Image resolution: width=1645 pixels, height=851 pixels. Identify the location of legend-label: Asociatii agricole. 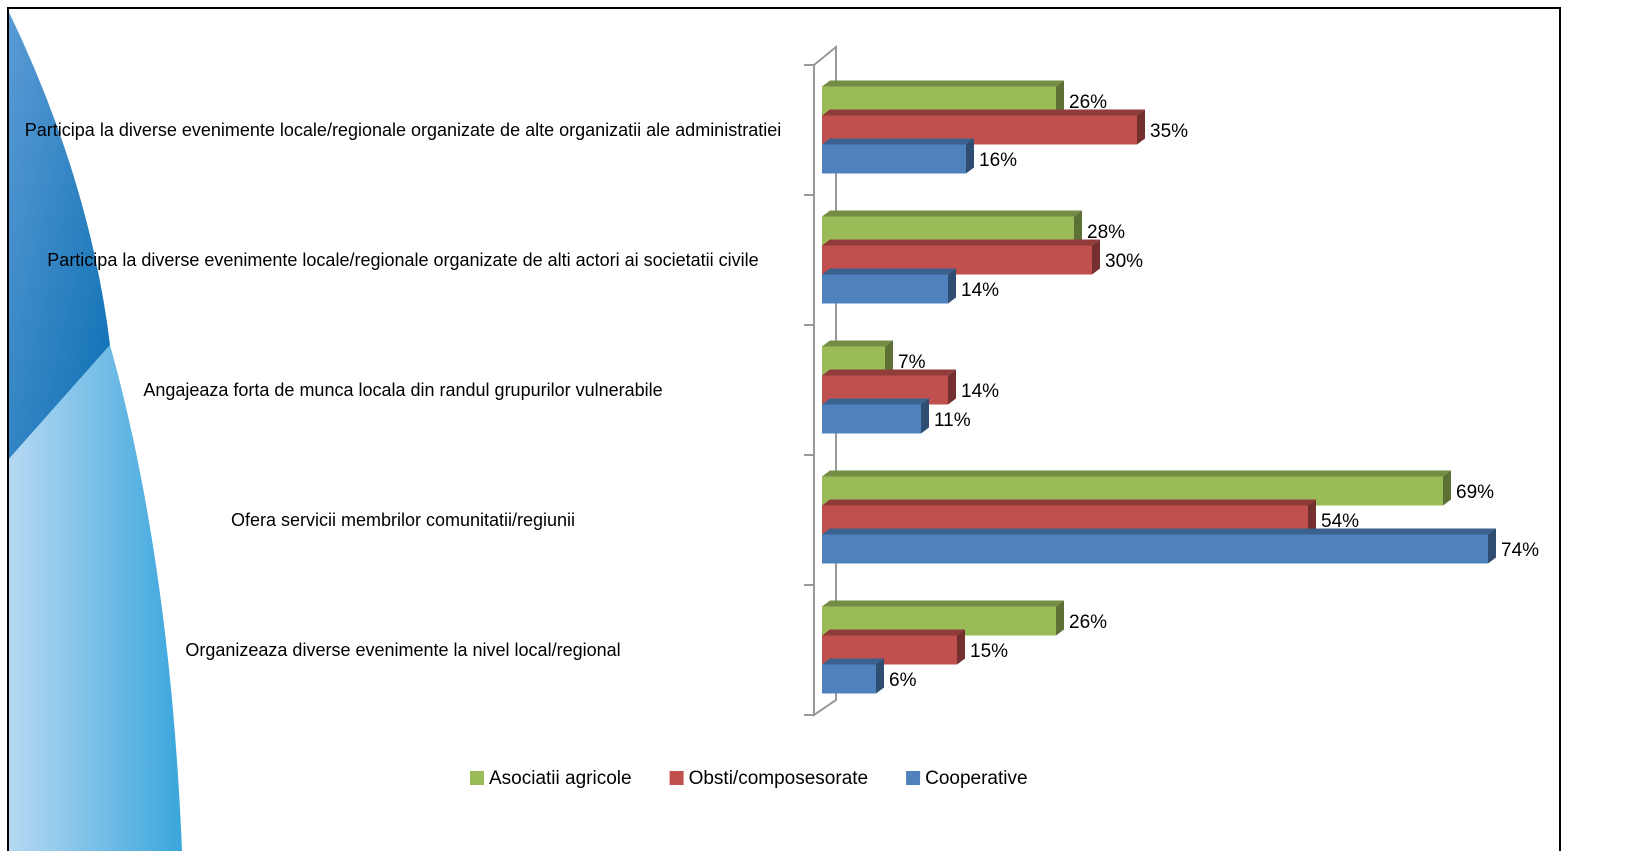
(560, 778).